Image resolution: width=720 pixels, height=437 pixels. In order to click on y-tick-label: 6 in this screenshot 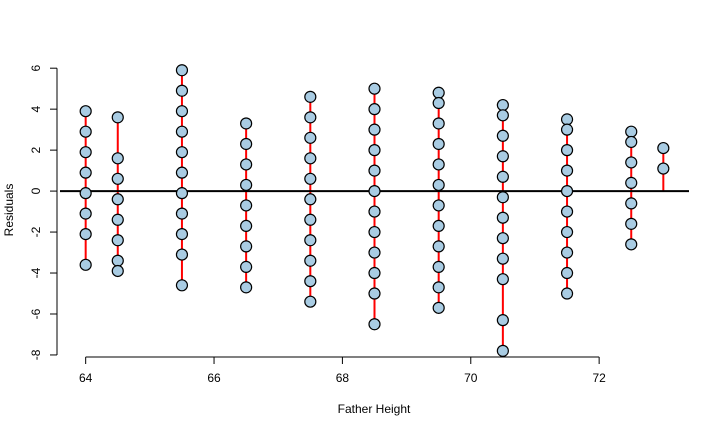, I will do `click(36, 68)`.